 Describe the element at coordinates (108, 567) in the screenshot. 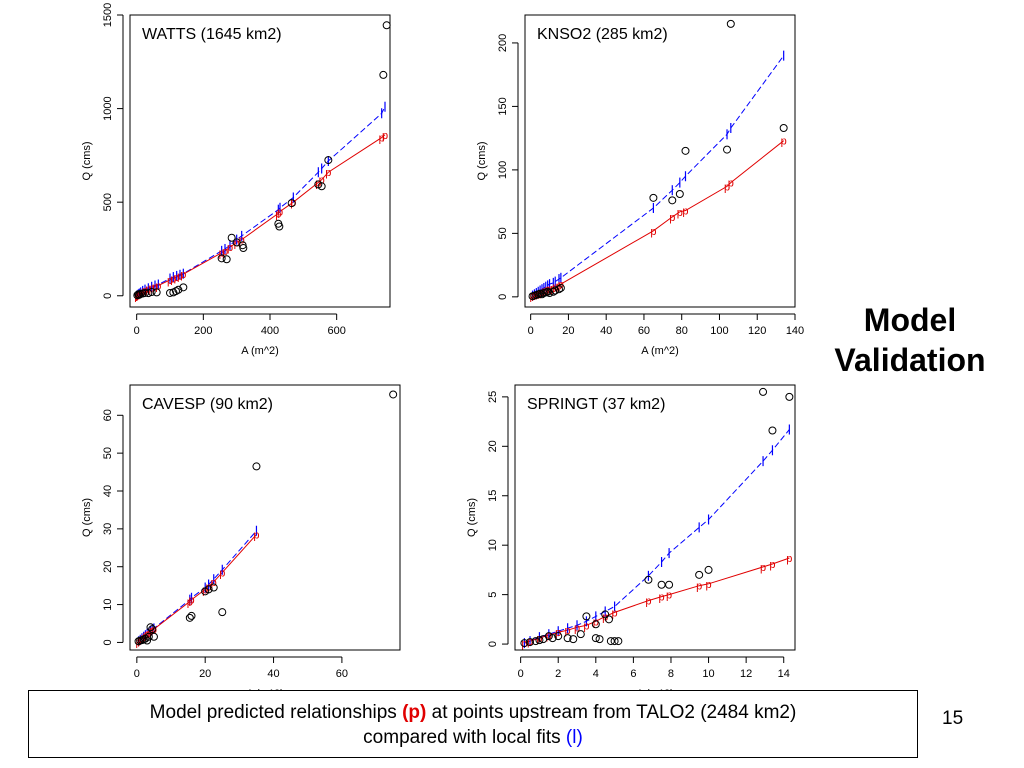

I see `y-tick-label: 20` at that location.